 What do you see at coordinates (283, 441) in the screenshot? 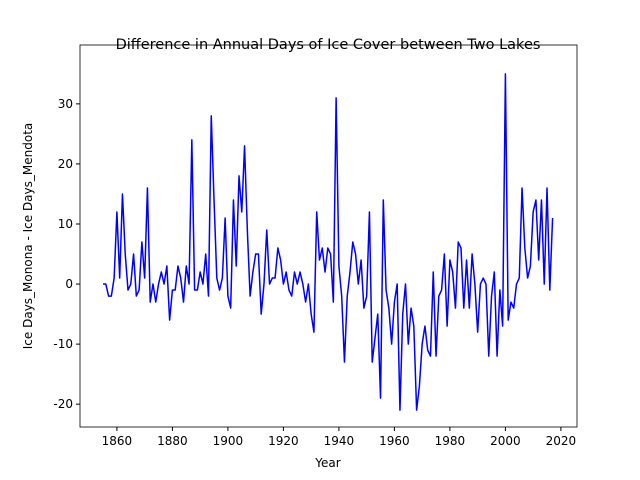
I see `x-tick-label: 1920` at bounding box center [283, 441].